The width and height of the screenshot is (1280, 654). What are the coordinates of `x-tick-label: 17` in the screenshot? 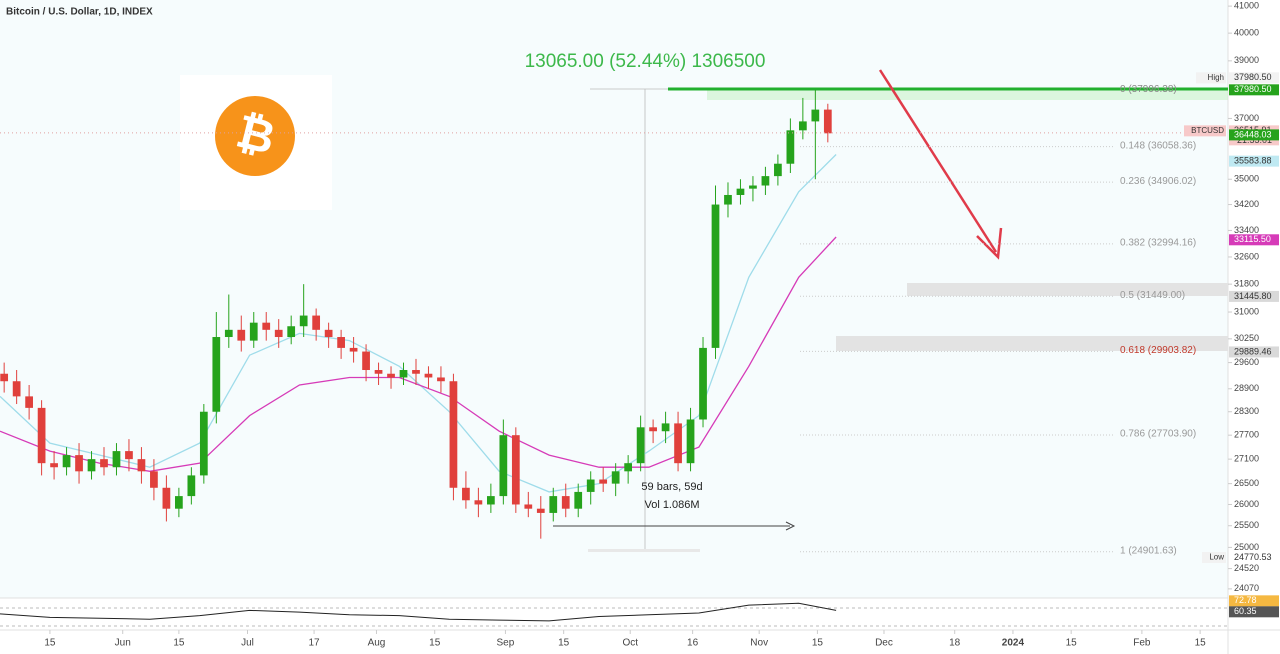 It's located at (315, 643).